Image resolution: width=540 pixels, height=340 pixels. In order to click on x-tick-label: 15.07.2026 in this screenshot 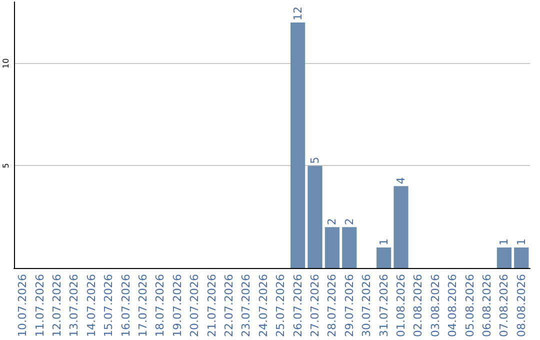, I will do `click(109, 306)`.